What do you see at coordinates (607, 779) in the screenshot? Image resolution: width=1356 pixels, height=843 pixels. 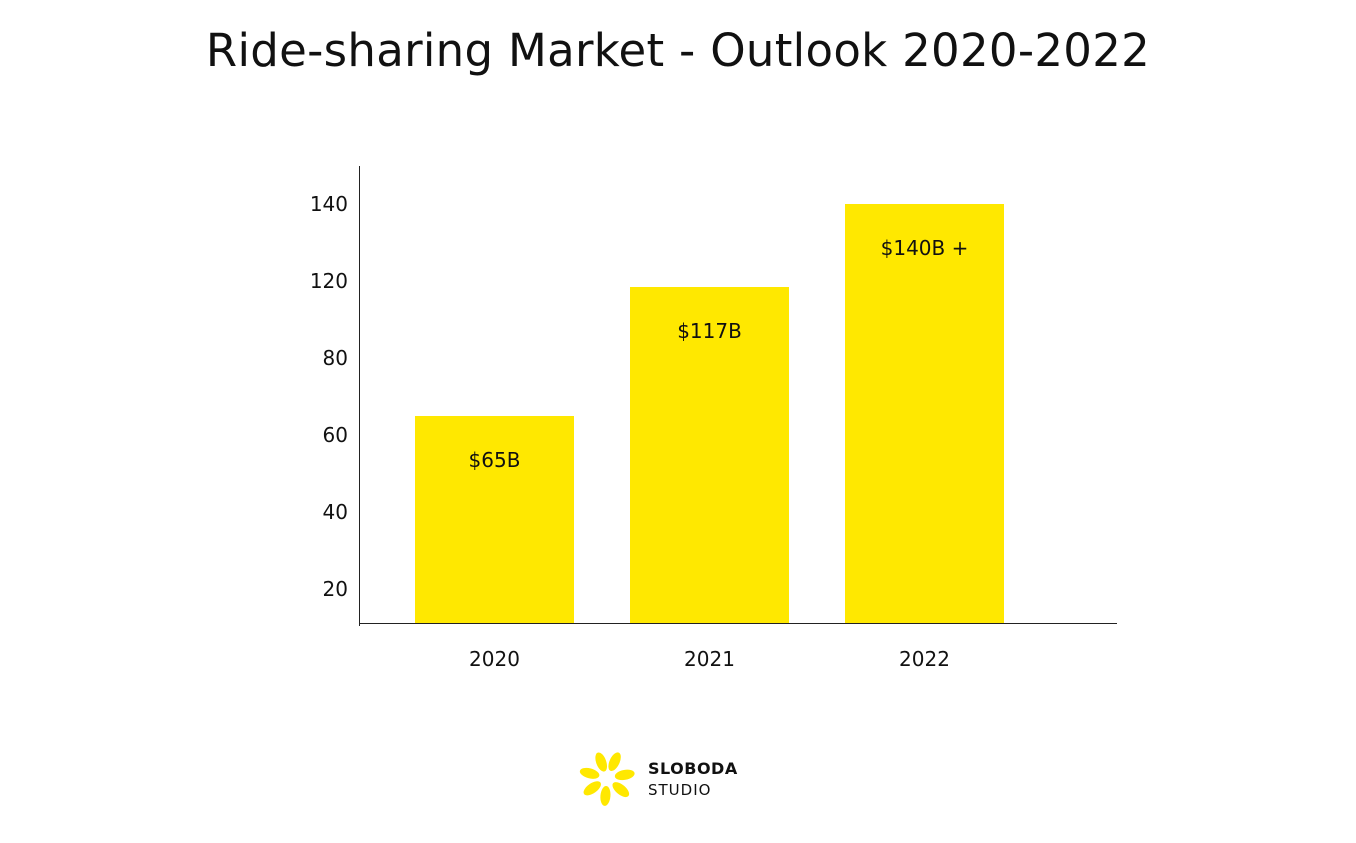 I see `flower-logo-icon` at bounding box center [607, 779].